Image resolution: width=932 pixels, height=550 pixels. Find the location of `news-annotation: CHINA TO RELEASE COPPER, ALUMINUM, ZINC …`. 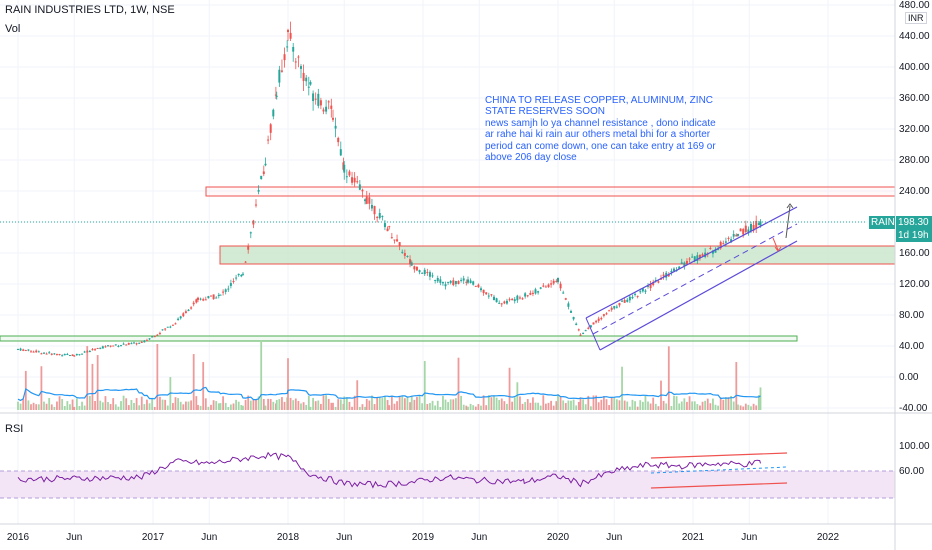

news-annotation: CHINA TO RELEASE COPPER, ALUMINUM, ZINC … is located at coordinates (605, 129).